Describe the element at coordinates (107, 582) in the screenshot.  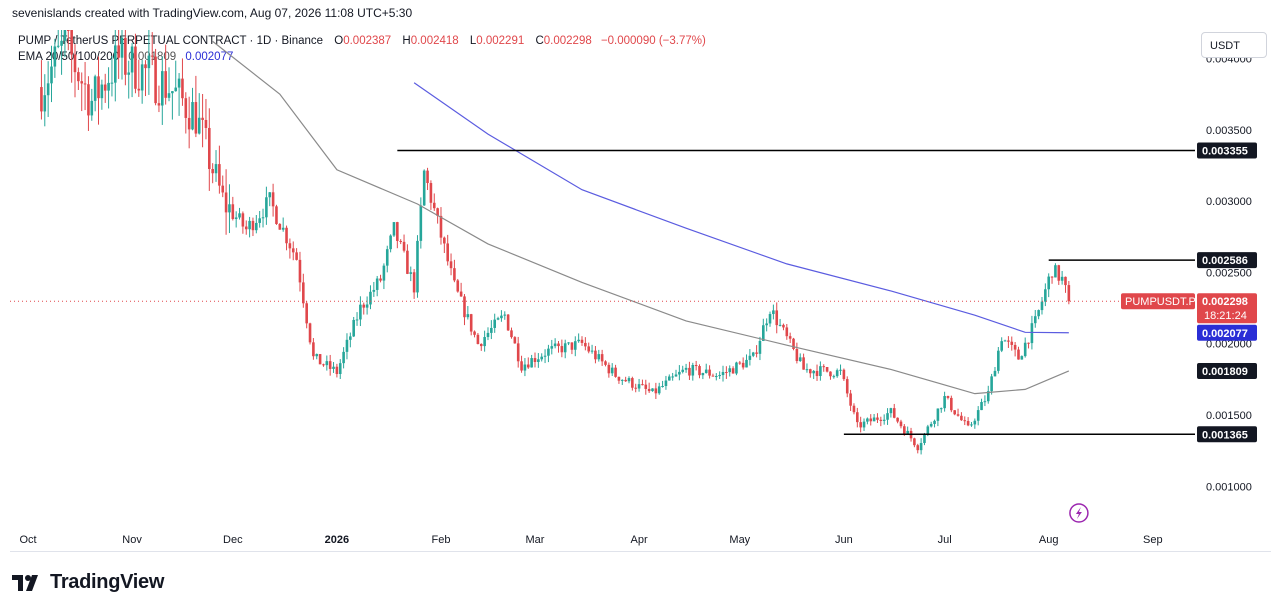
I see `tradingview-logo-text: TradingView` at that location.